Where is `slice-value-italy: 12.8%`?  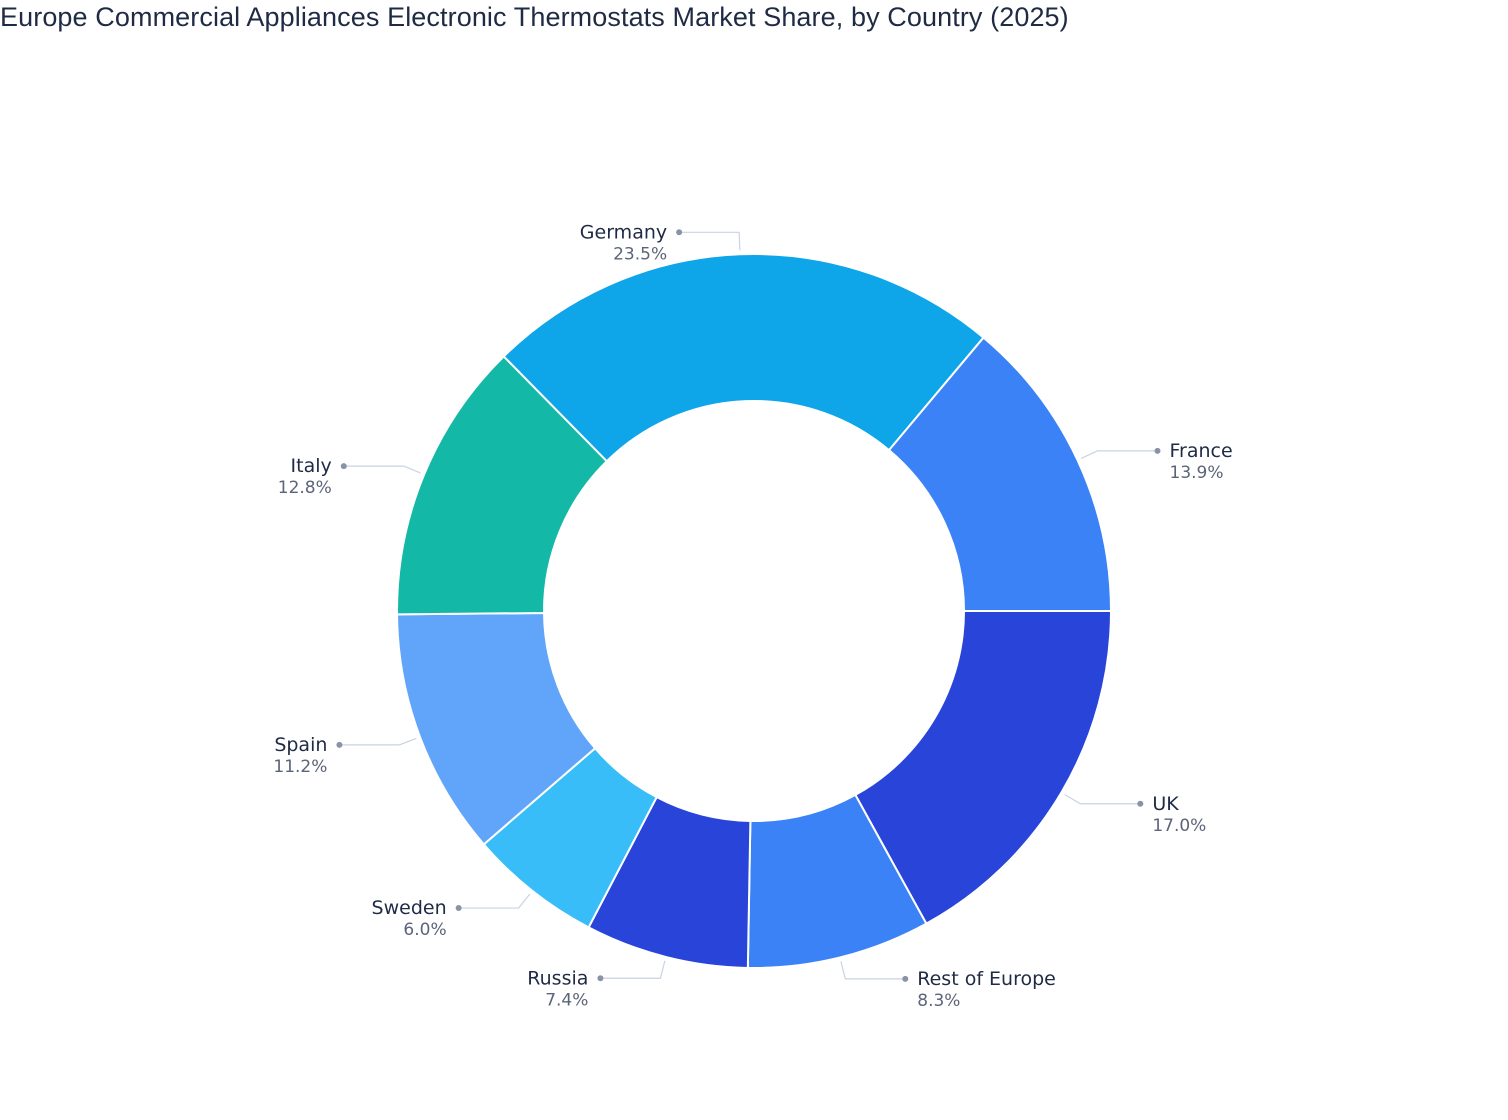
slice-value-italy: 12.8% is located at coordinates (305, 488).